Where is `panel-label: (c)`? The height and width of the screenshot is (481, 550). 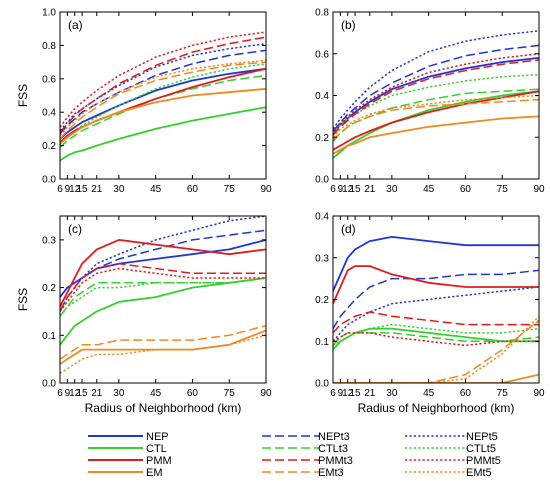
panel-label: (c) is located at coordinates (75, 229).